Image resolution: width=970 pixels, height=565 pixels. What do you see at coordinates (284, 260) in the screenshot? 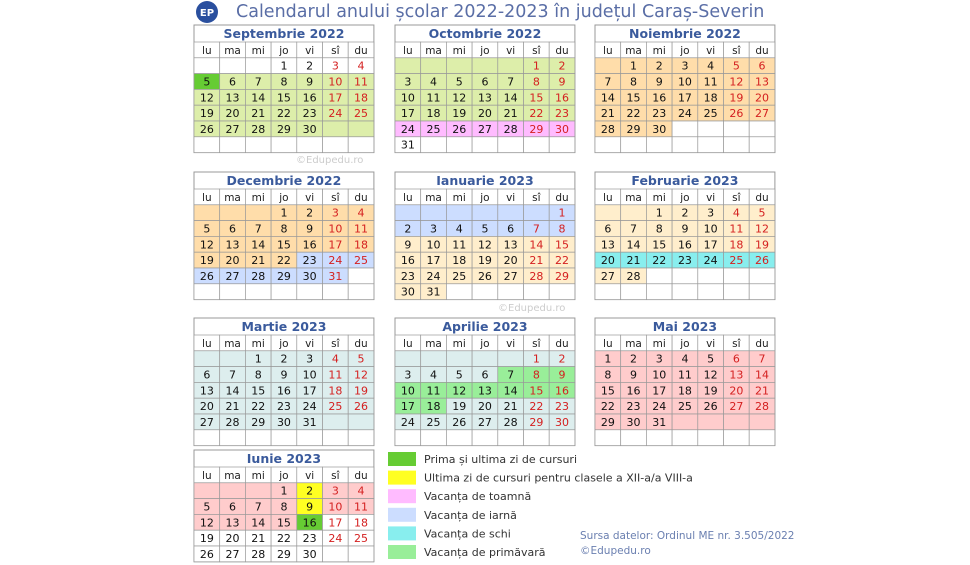
I see `day: 22` at bounding box center [284, 260].